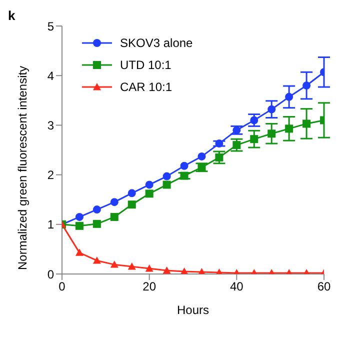 The image size is (346, 346). Describe the element at coordinates (146, 87) in the screenshot. I see `legend-label: CAR 10:1` at that location.